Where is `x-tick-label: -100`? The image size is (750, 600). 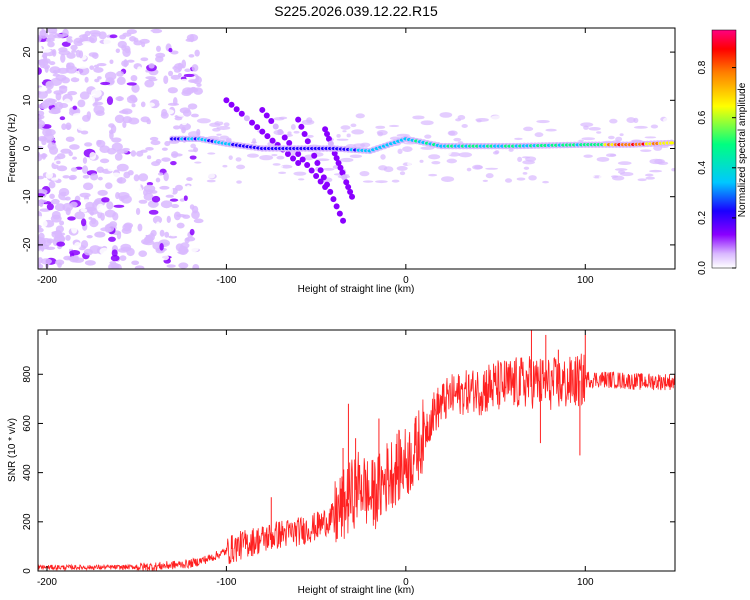 x-tick-label: -100 is located at coordinates (226, 582).